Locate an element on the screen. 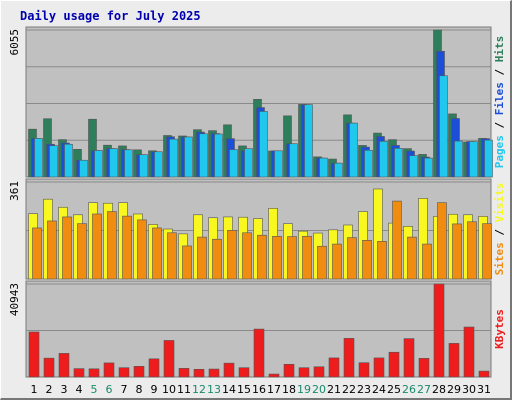 This screenshot has height=400, width=512. x-tick-day-11: 11 is located at coordinates (184, 389).